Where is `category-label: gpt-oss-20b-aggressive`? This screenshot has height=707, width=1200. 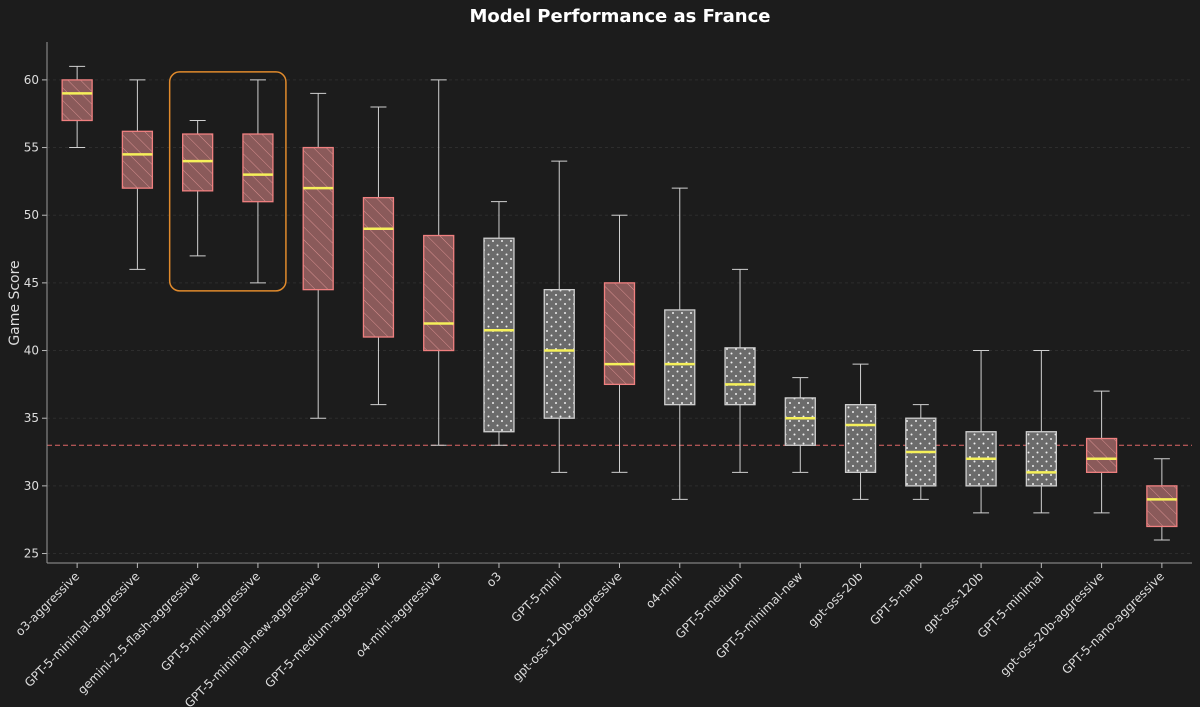
category-label: gpt-oss-20b-aggressive is located at coordinates (1052, 624).